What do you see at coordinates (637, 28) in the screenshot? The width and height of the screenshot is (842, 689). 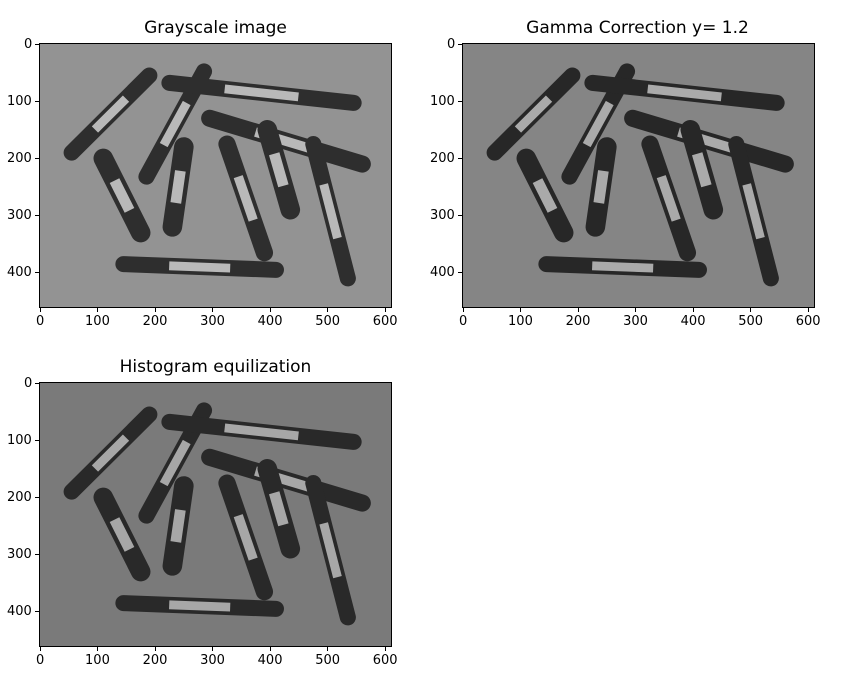 I see `panel-title: Gamma Correction y= 1.2` at bounding box center [637, 28].